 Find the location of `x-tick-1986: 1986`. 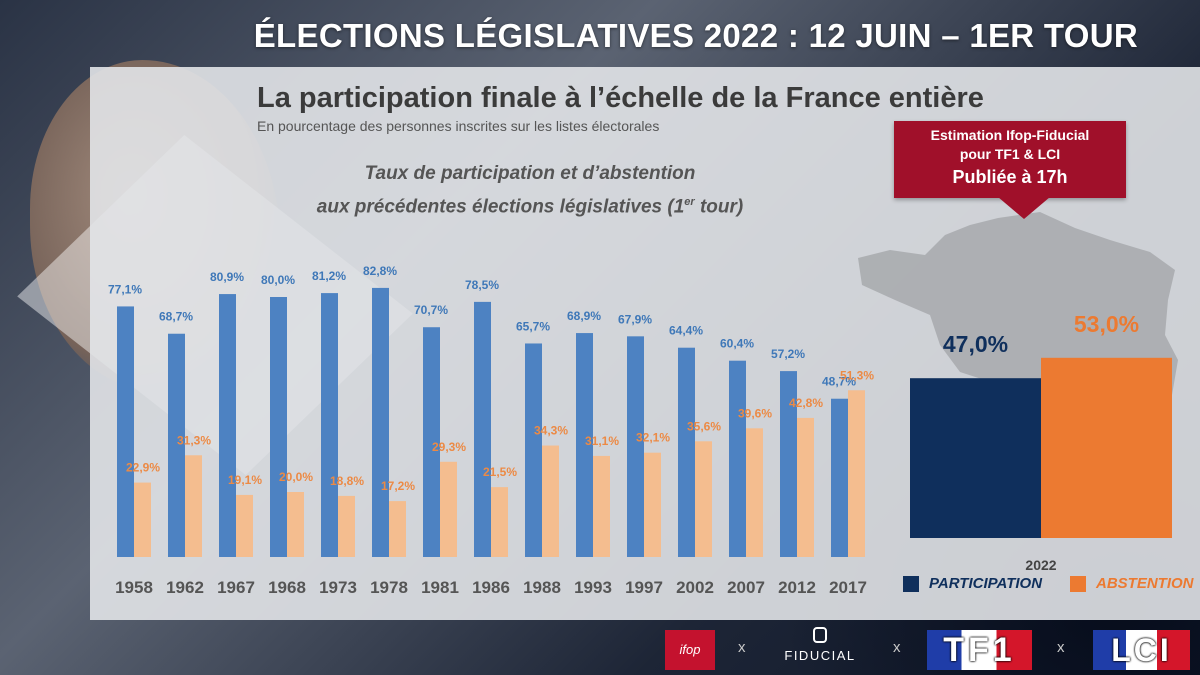

x-tick-1986: 1986 is located at coordinates (491, 587).